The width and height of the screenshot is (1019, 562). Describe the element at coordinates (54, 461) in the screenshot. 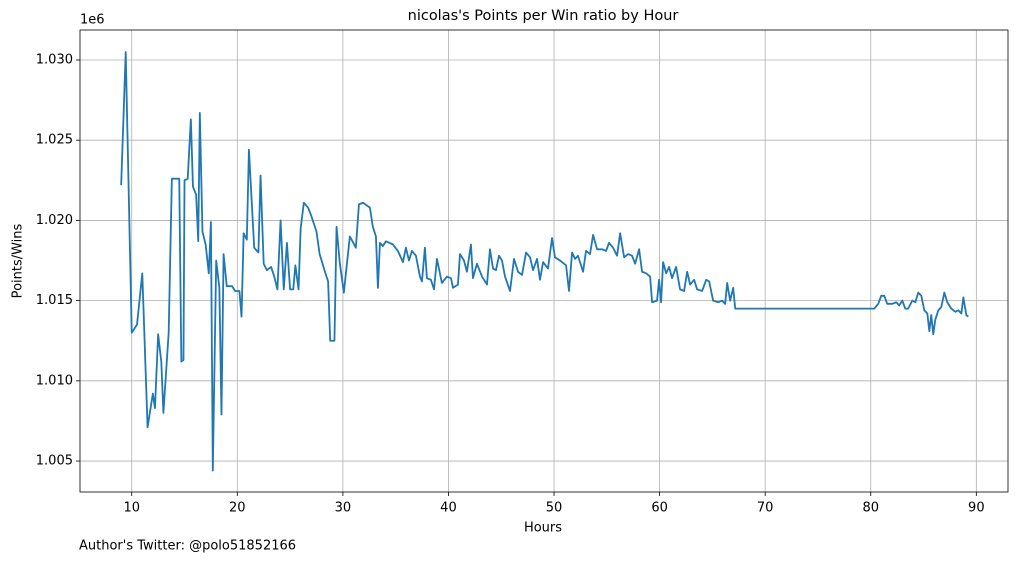

I see `y-tick-label: 1.005` at that location.